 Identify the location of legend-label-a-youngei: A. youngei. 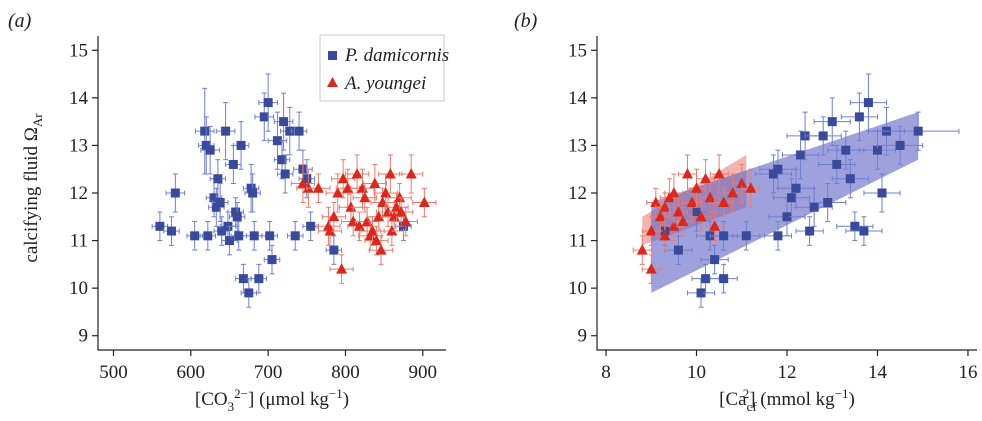
(384, 83).